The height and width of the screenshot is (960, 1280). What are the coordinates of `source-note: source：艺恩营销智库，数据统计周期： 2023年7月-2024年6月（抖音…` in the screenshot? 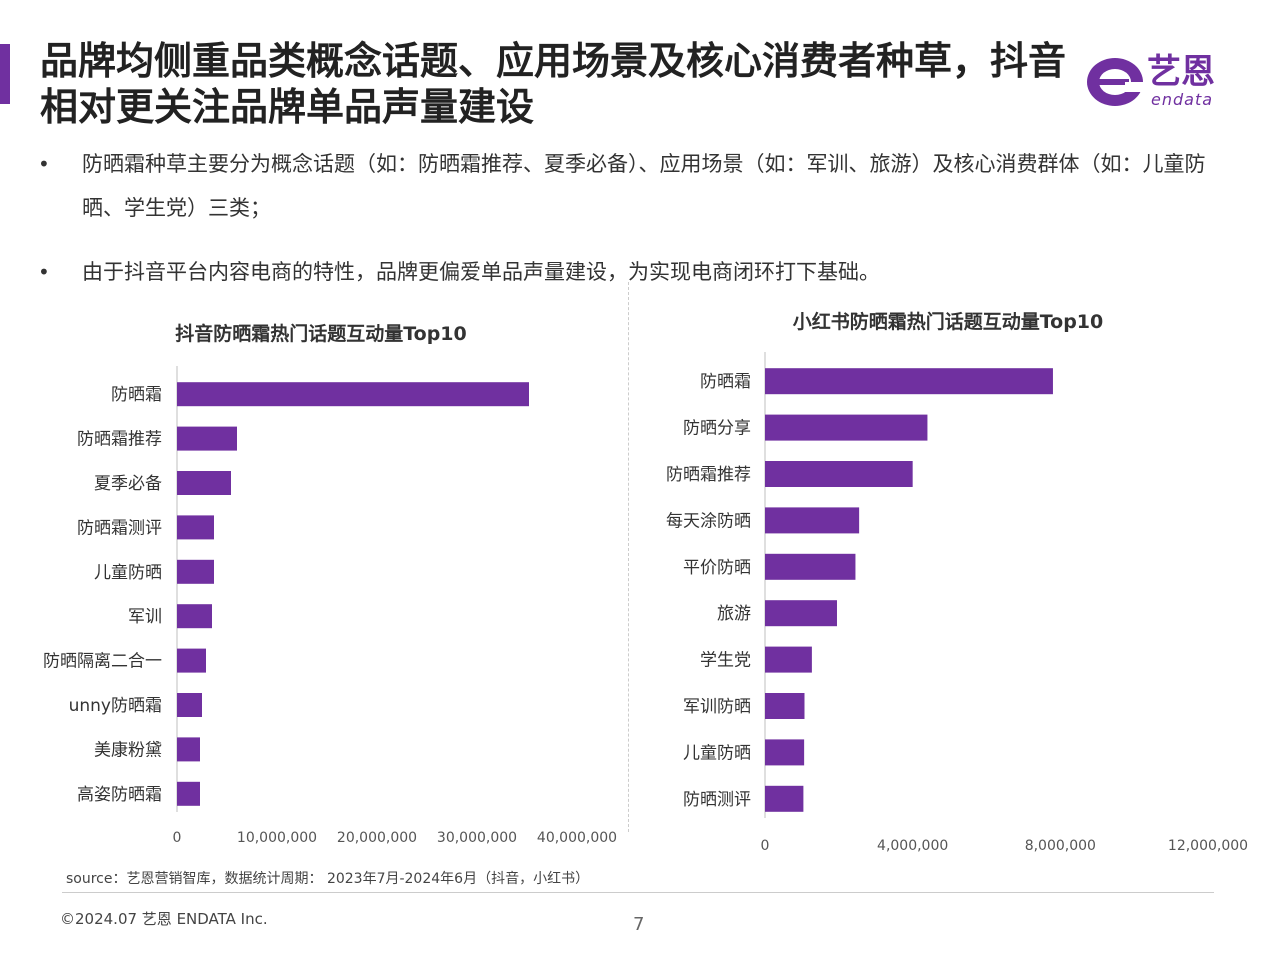 It's located at (328, 879).